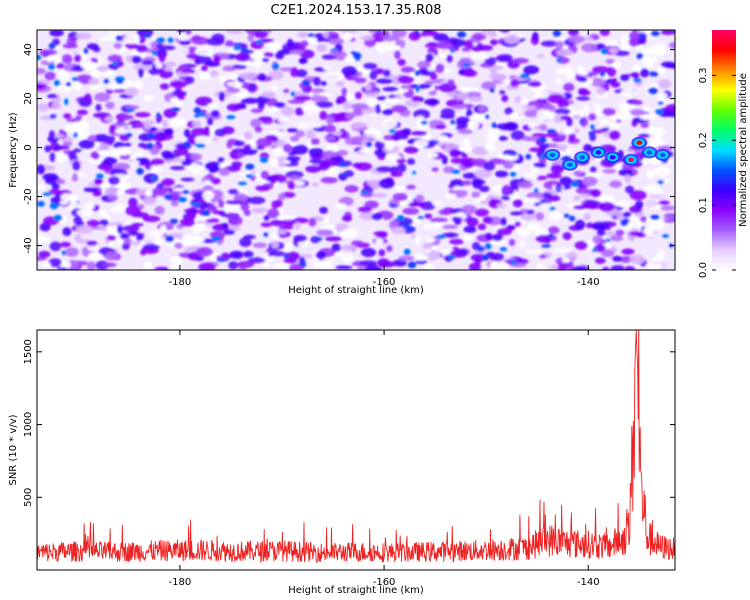 Image resolution: width=750 pixels, height=600 pixels. Describe the element at coordinates (28, 196) in the screenshot. I see `y-tick-label: -20` at that location.